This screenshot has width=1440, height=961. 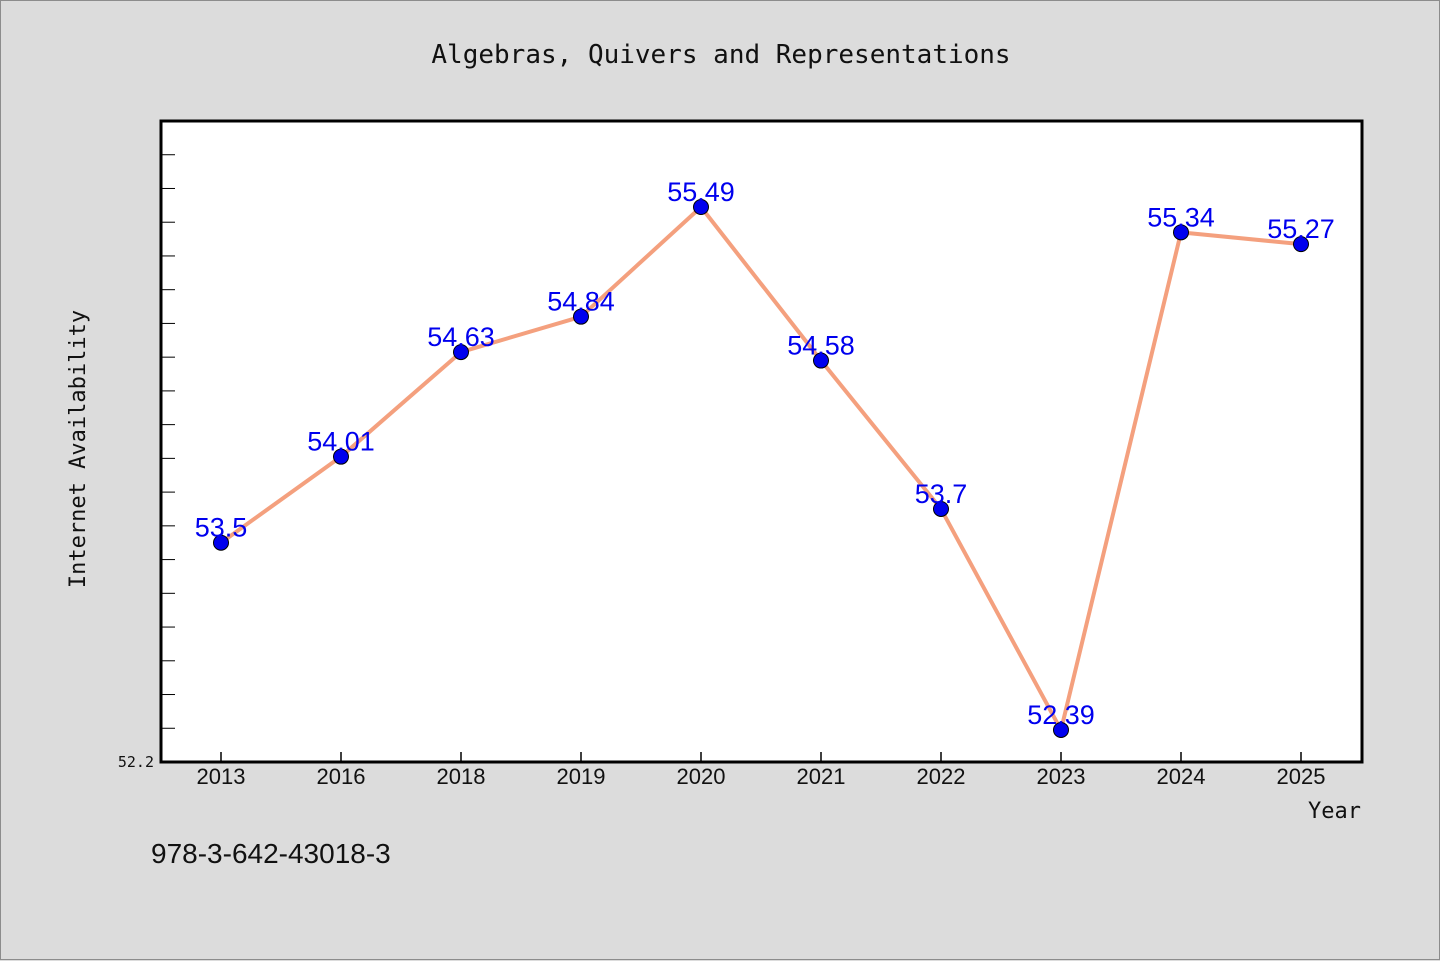 I want to click on y-axis-ticks, so click(x=168, y=458).